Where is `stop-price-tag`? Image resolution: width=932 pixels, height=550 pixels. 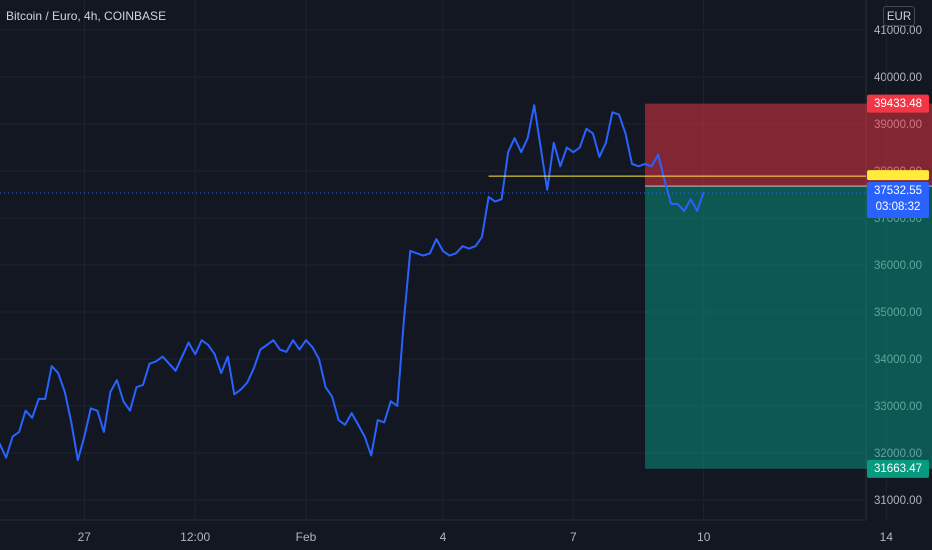 stop-price-tag is located at coordinates (898, 103).